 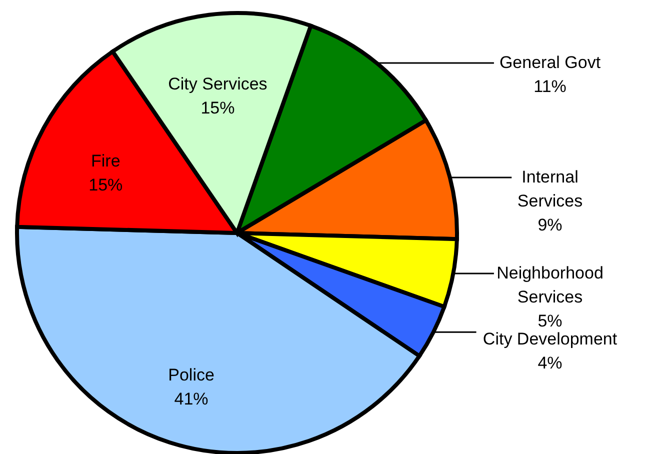 I want to click on slice-label: Fire, so click(x=105, y=160).